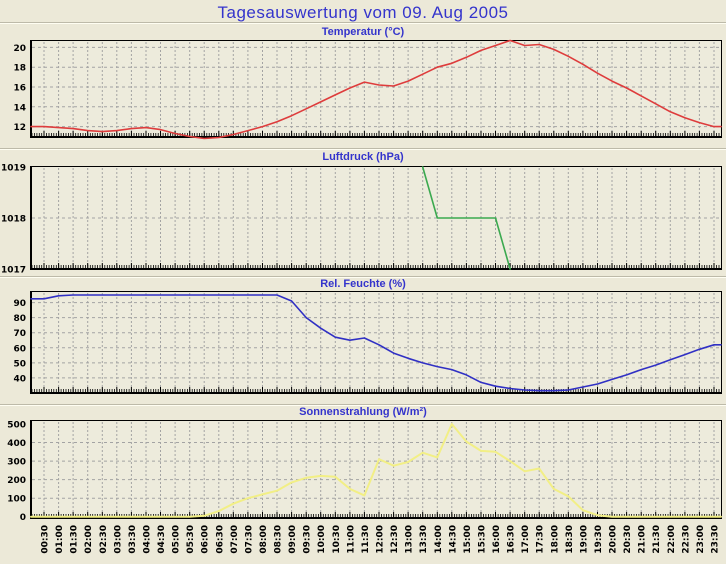 The width and height of the screenshot is (726, 564). Describe the element at coordinates (60, 539) in the screenshot. I see `x-tick-label: 01:00` at that location.